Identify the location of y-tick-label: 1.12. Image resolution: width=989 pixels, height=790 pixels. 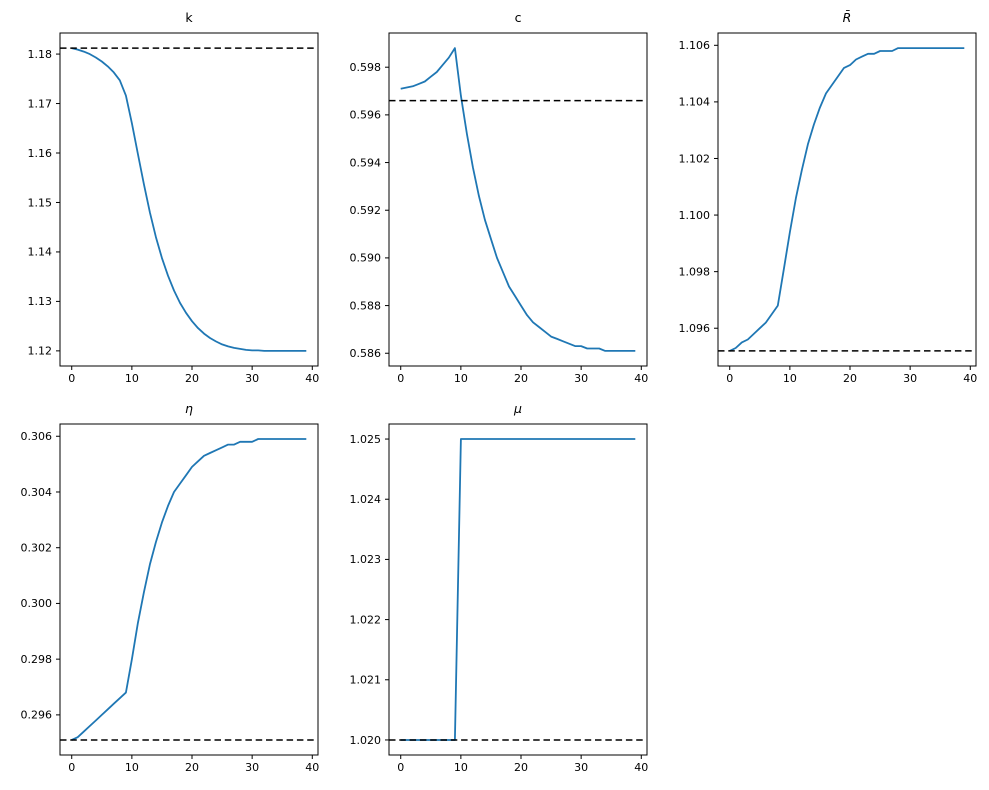
(40, 351).